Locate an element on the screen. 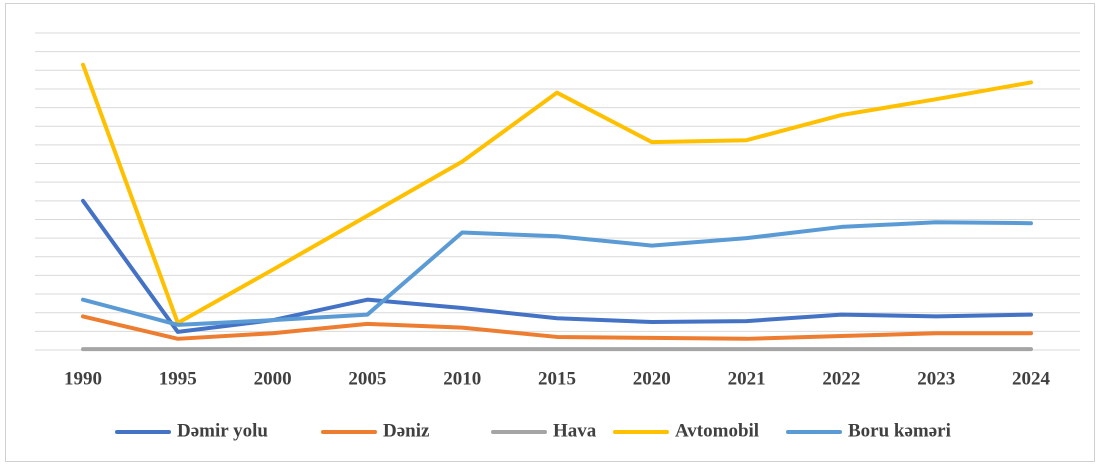  x-tick-label: 2022 is located at coordinates (841, 378).